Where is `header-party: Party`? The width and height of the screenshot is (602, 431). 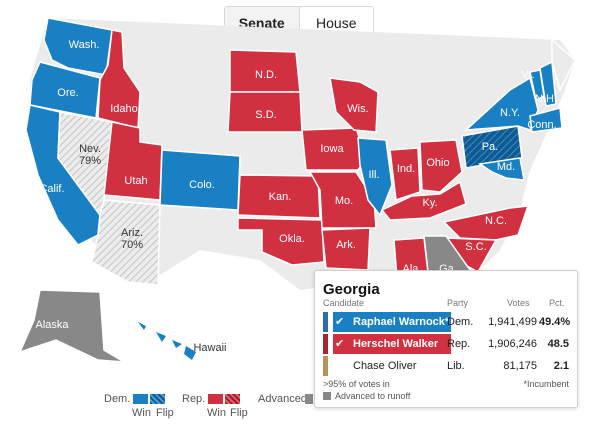 header-party: Party is located at coordinates (458, 303).